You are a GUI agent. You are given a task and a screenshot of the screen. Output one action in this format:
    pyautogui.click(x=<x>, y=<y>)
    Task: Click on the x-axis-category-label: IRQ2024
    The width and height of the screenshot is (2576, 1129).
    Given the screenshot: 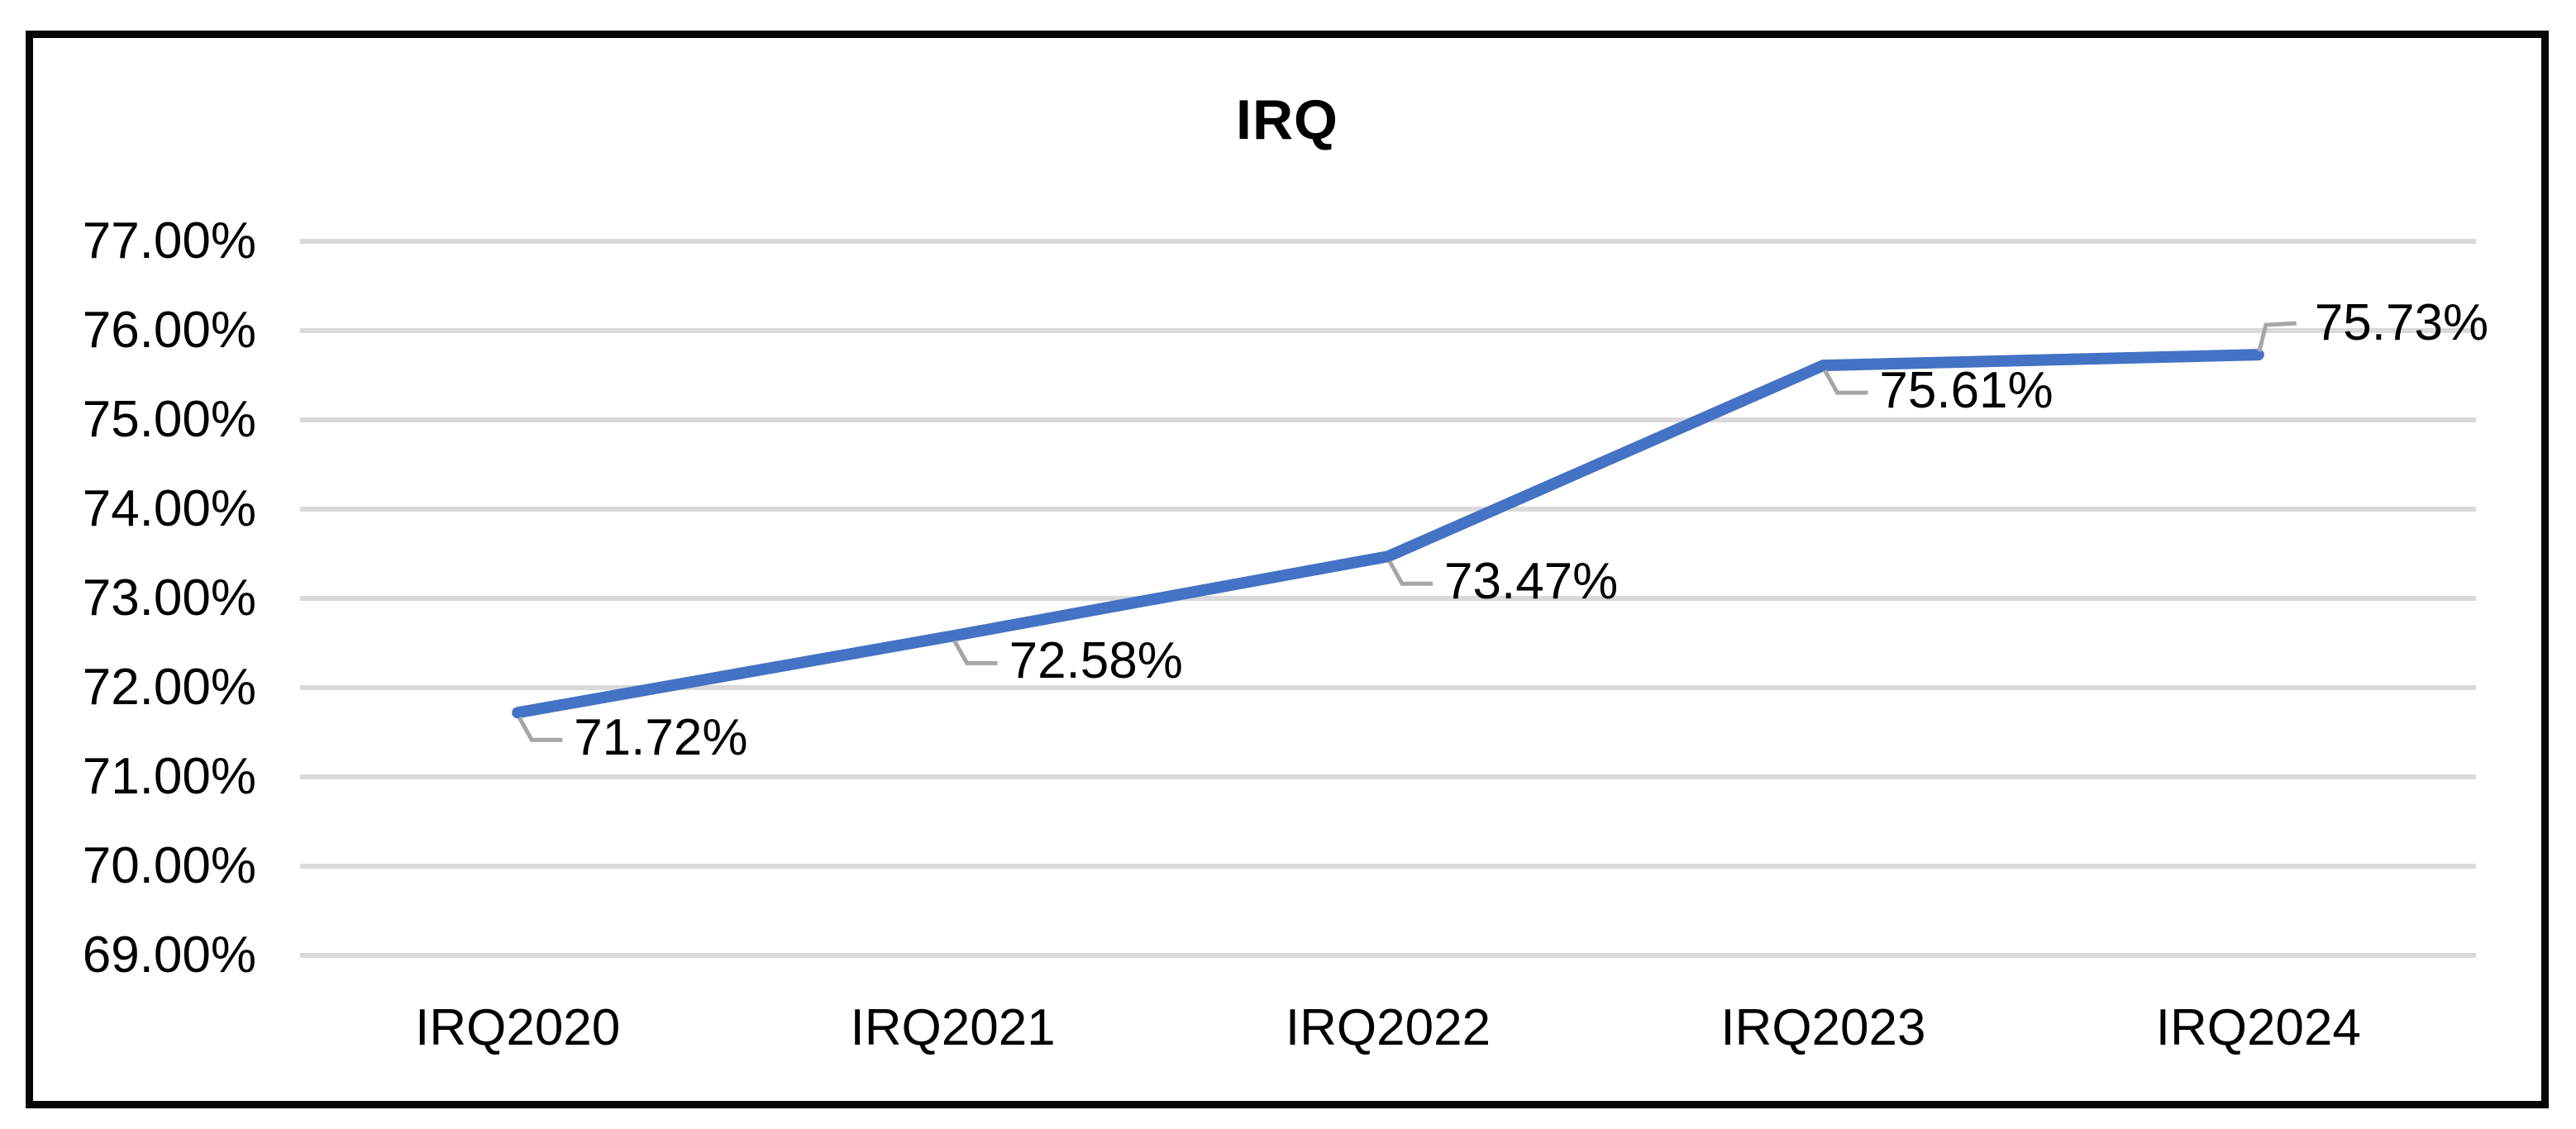 What is the action you would take?
    pyautogui.click(x=2258, y=1027)
    